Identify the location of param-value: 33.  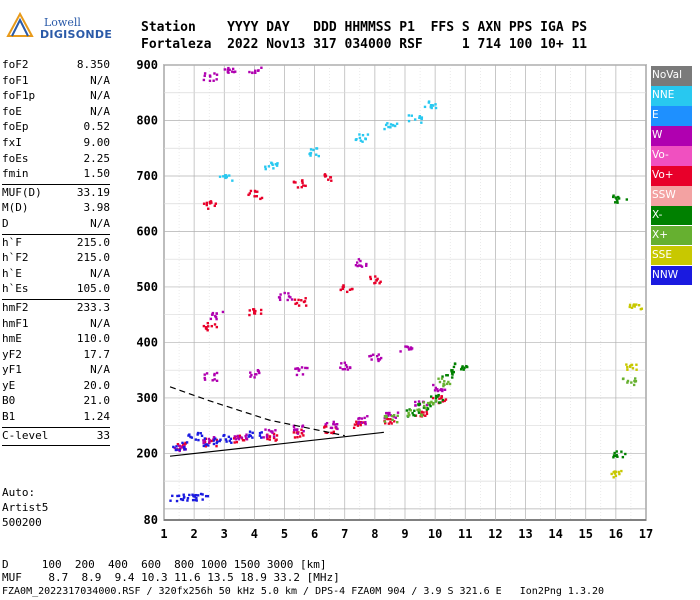
(103, 435).